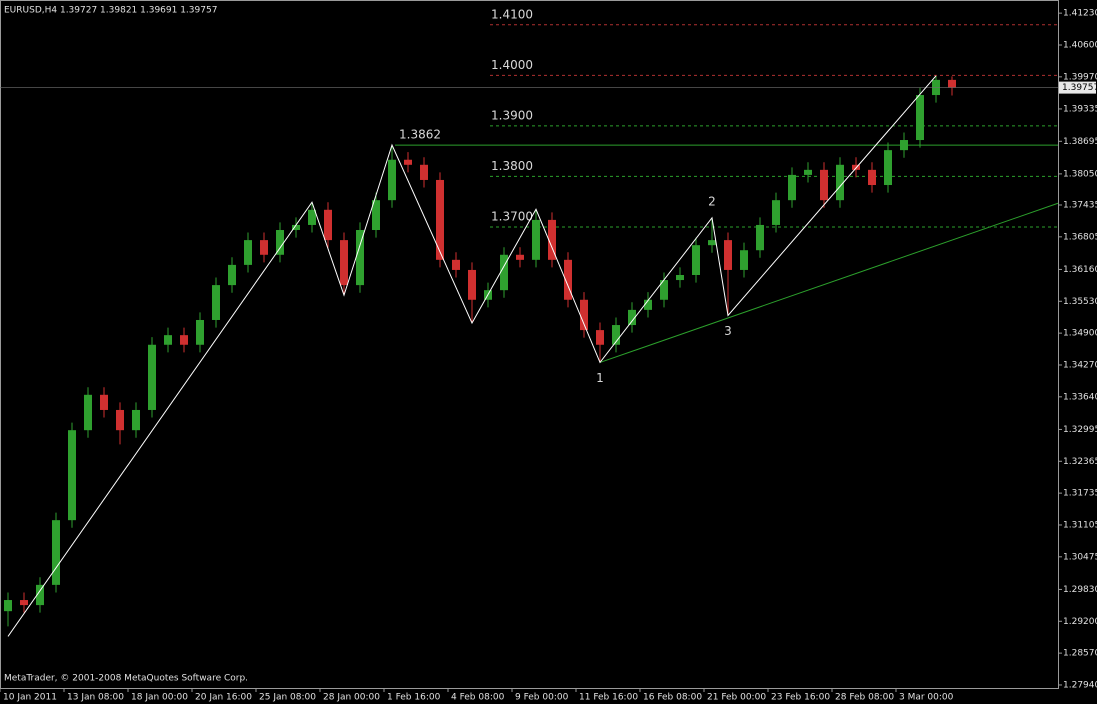 The height and width of the screenshot is (704, 1097). What do you see at coordinates (420, 135) in the screenshot?
I see `resistance-label: 1.3862` at bounding box center [420, 135].